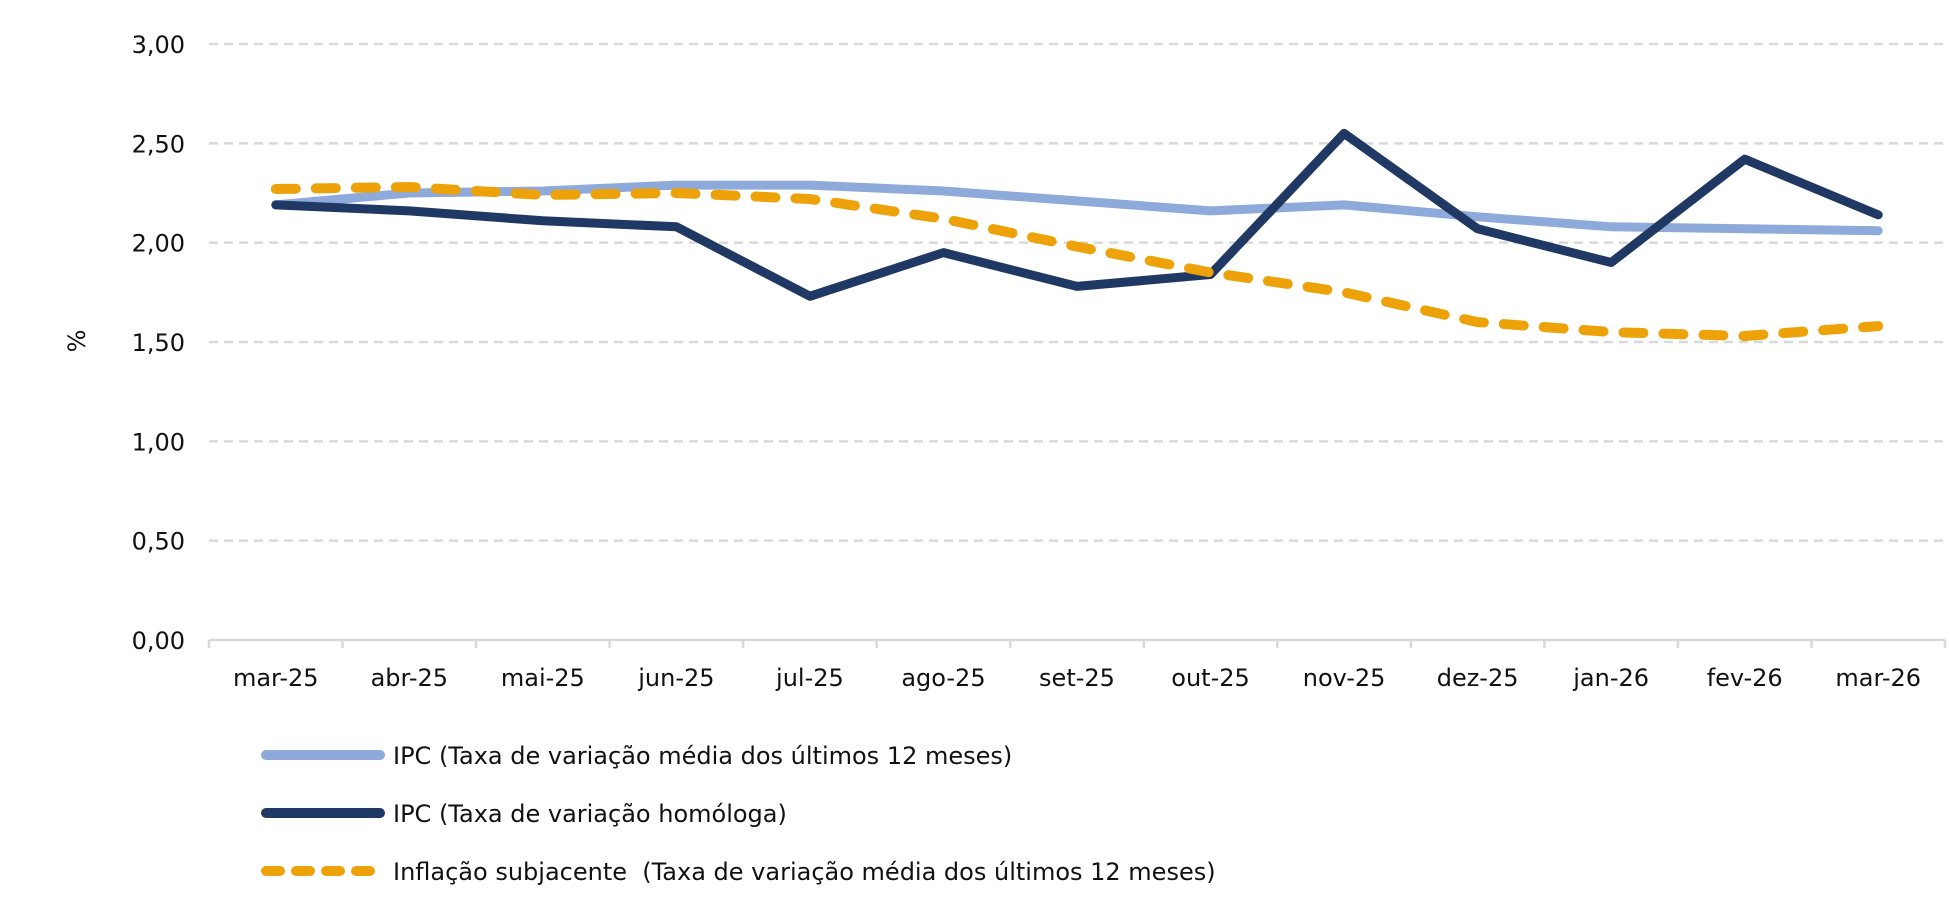  Describe the element at coordinates (158, 244) in the screenshot. I see `y-tick-label: 2,00` at that location.